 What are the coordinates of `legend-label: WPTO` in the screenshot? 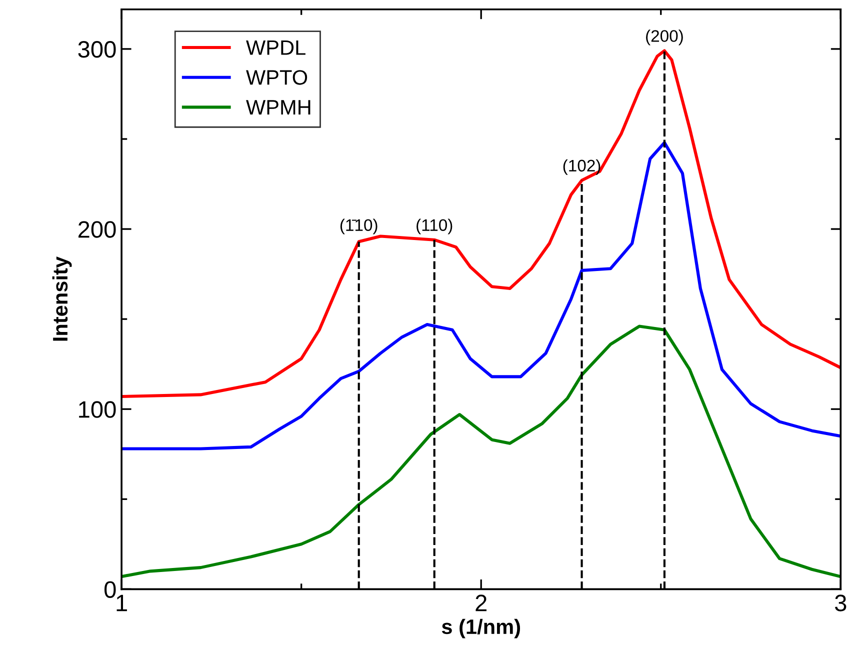 It's located at (277, 77).